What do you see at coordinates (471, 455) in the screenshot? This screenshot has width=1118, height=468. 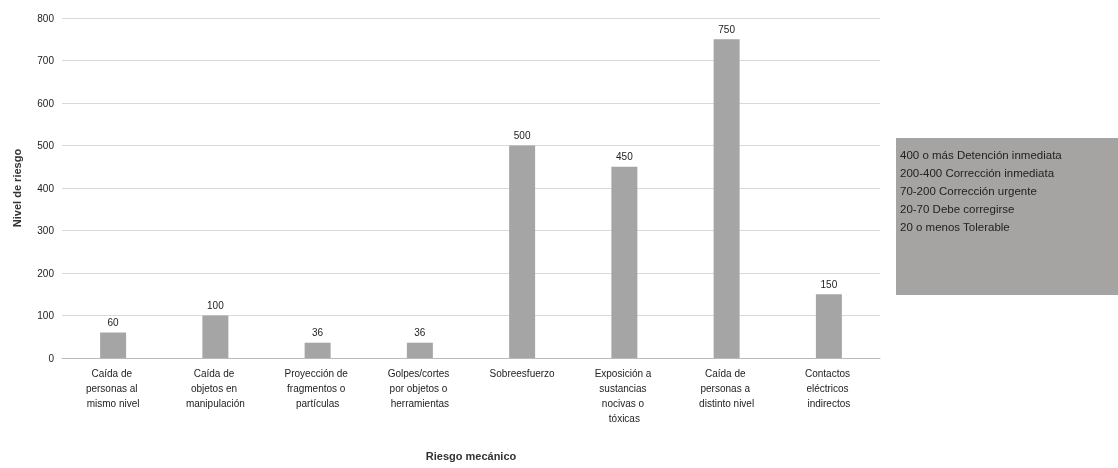 I see `x-axis-title: Riesgo mecánico` at bounding box center [471, 455].